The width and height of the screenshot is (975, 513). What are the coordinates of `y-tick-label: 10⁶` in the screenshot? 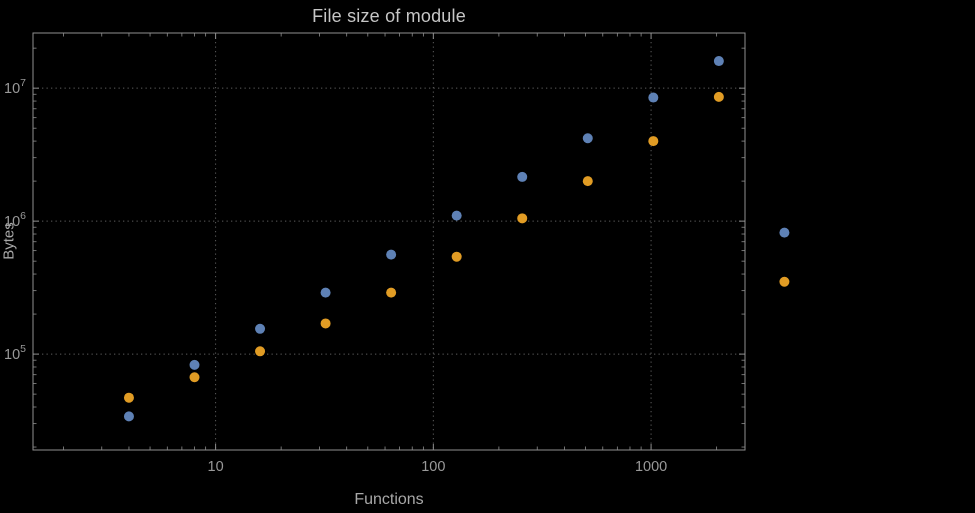 It's located at (15, 220).